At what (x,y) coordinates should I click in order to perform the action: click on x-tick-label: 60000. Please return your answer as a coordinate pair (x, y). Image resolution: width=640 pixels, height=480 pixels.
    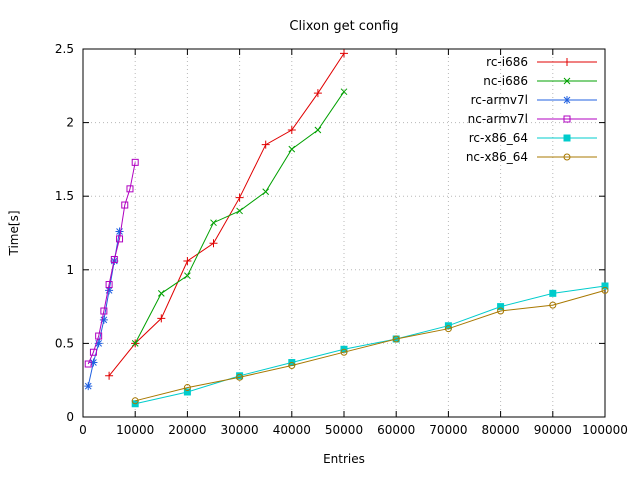
    Looking at the image, I should click on (396, 430).